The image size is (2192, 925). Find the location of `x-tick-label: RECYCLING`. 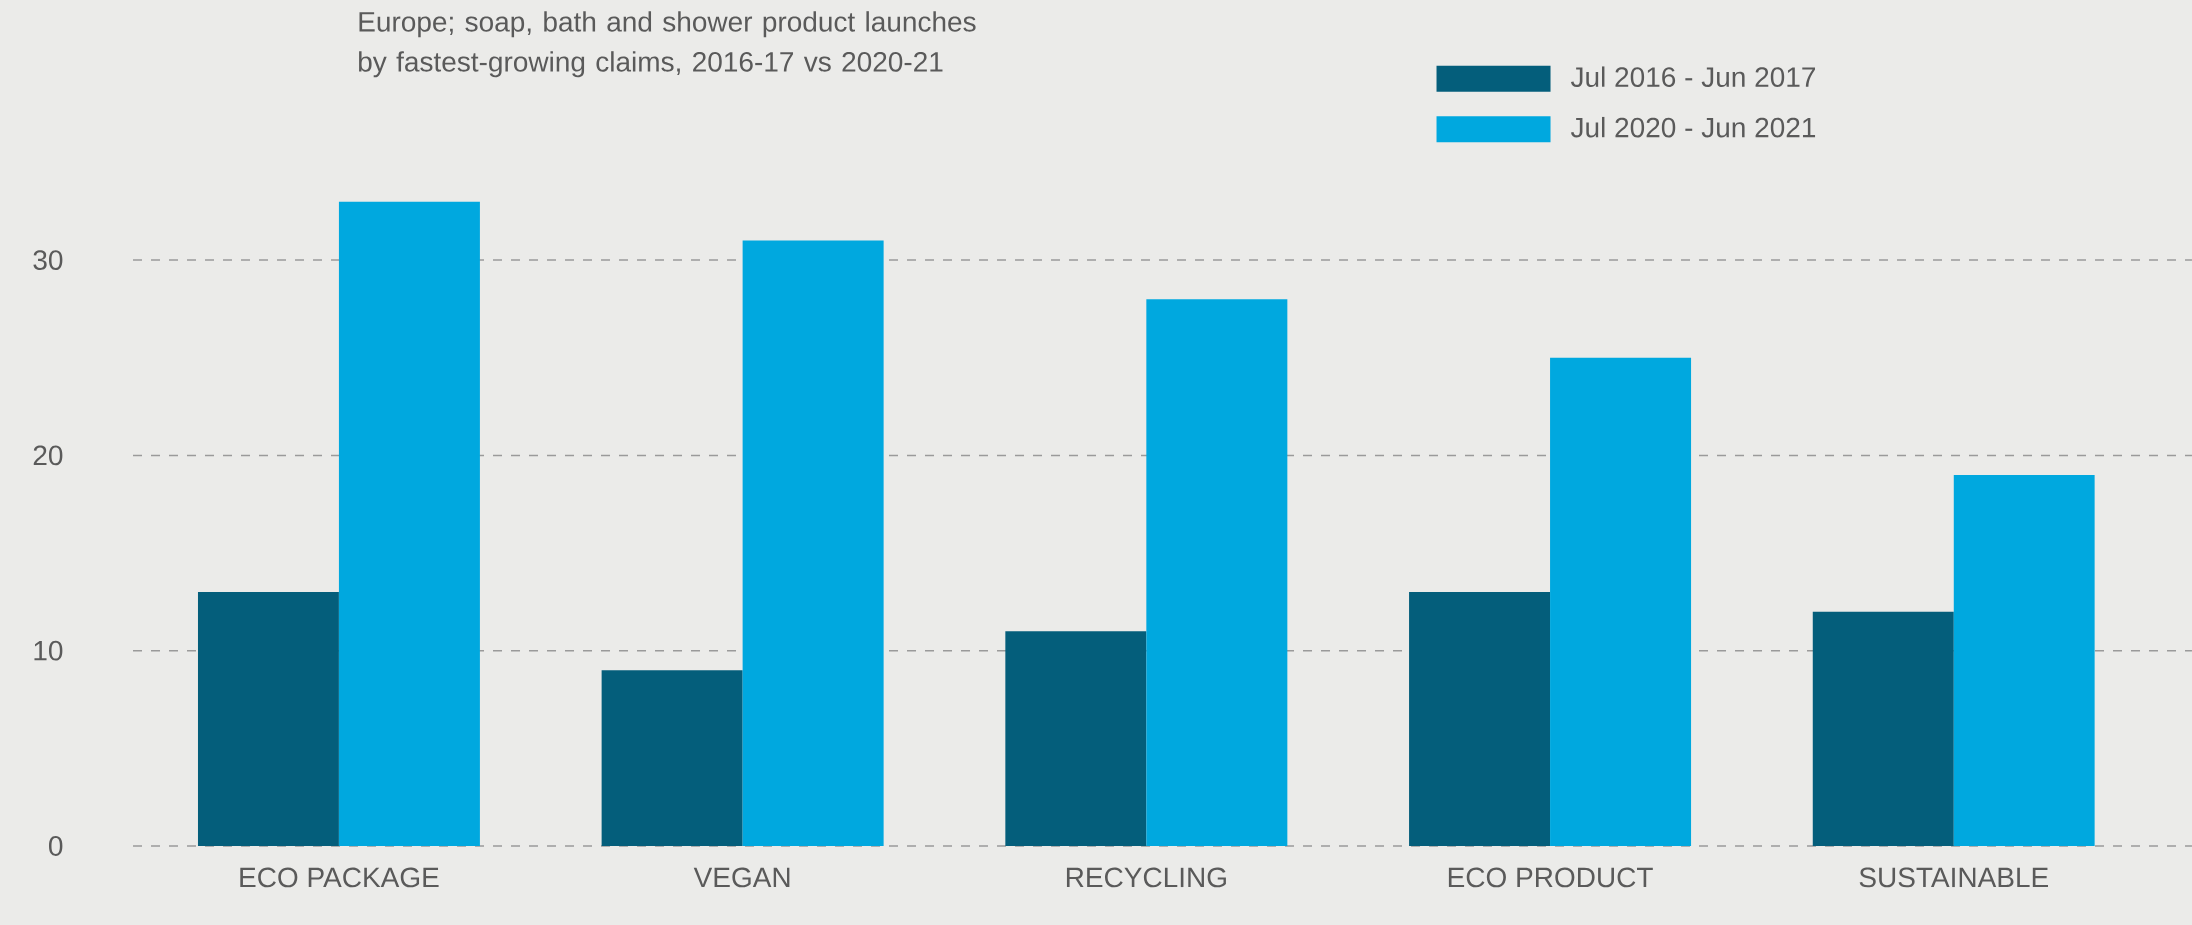

x-tick-label: RECYCLING is located at coordinates (1146, 877).